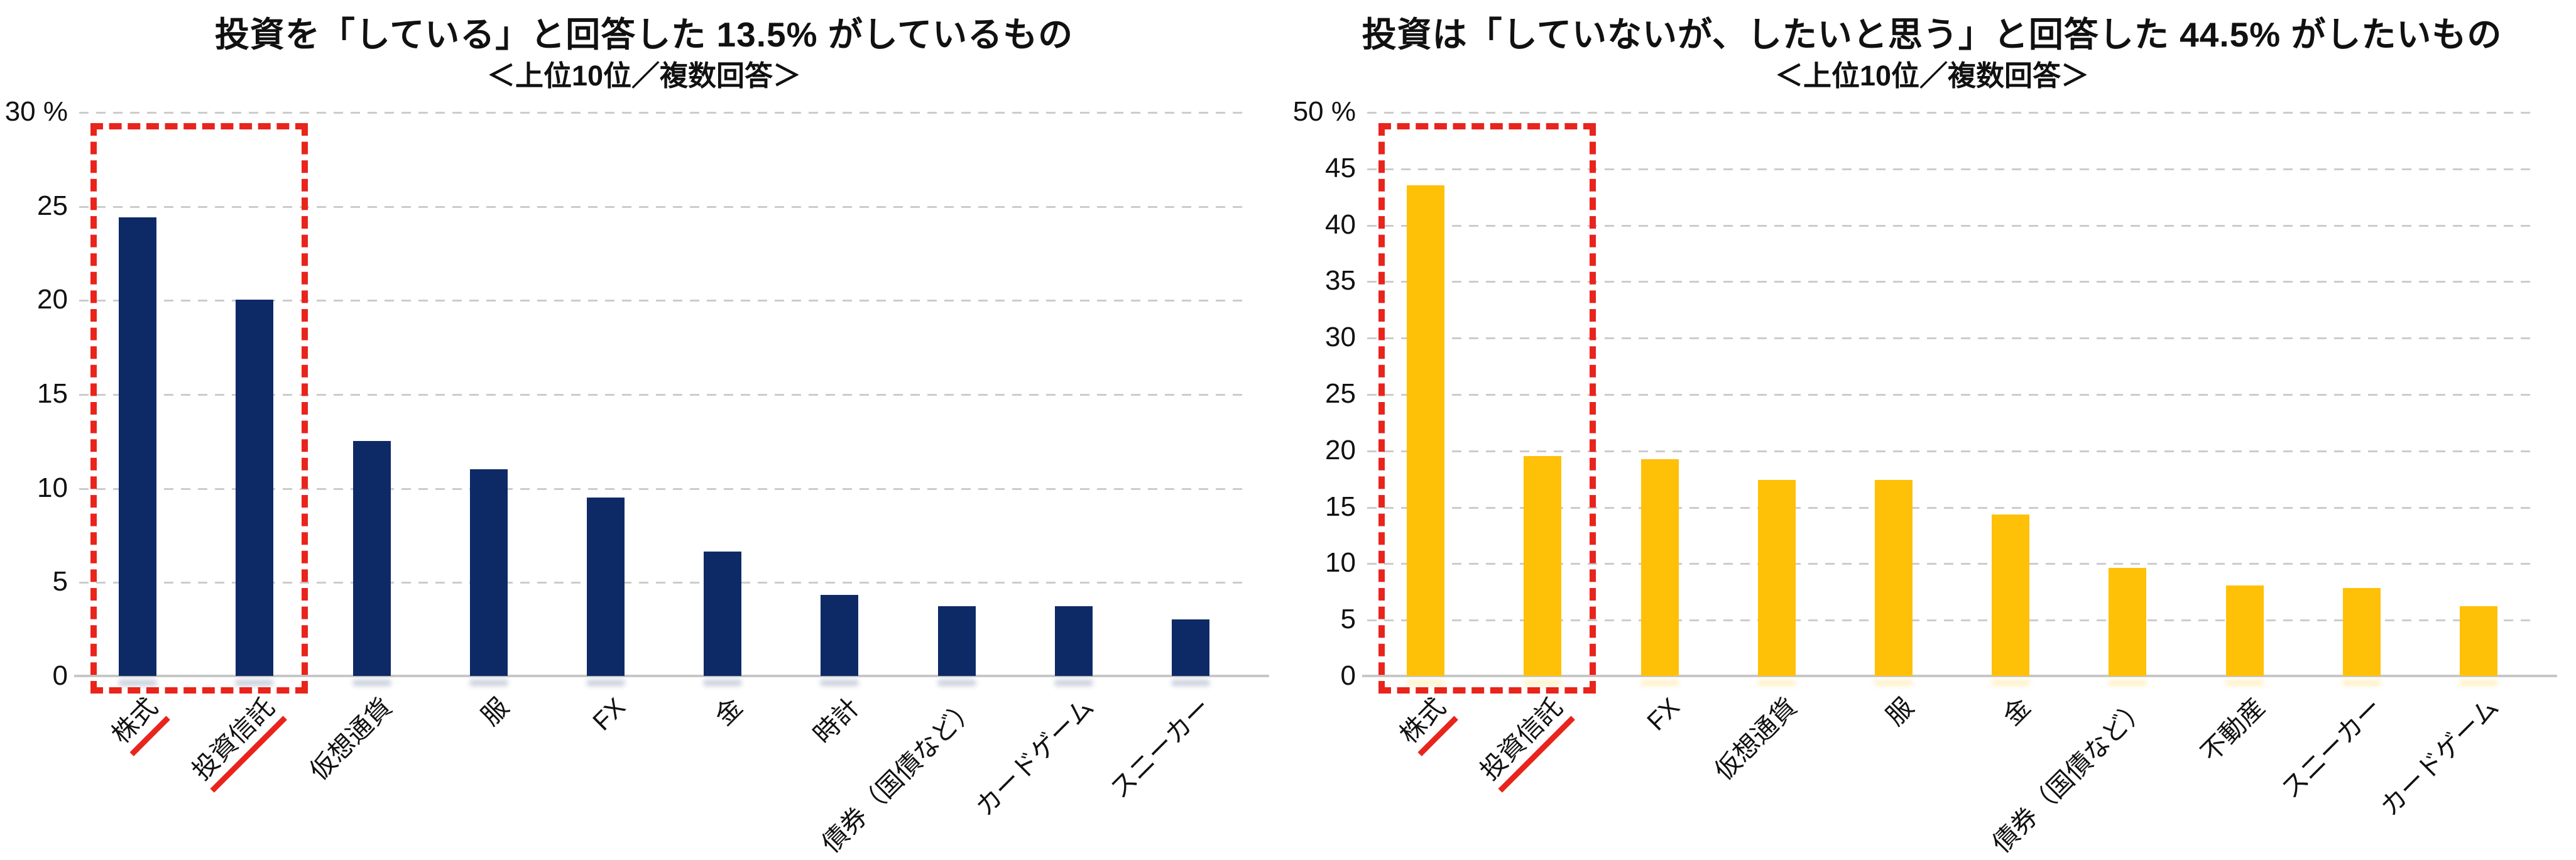  What do you see at coordinates (1341, 281) in the screenshot?
I see `y-axis-tick-label: 35` at bounding box center [1341, 281].